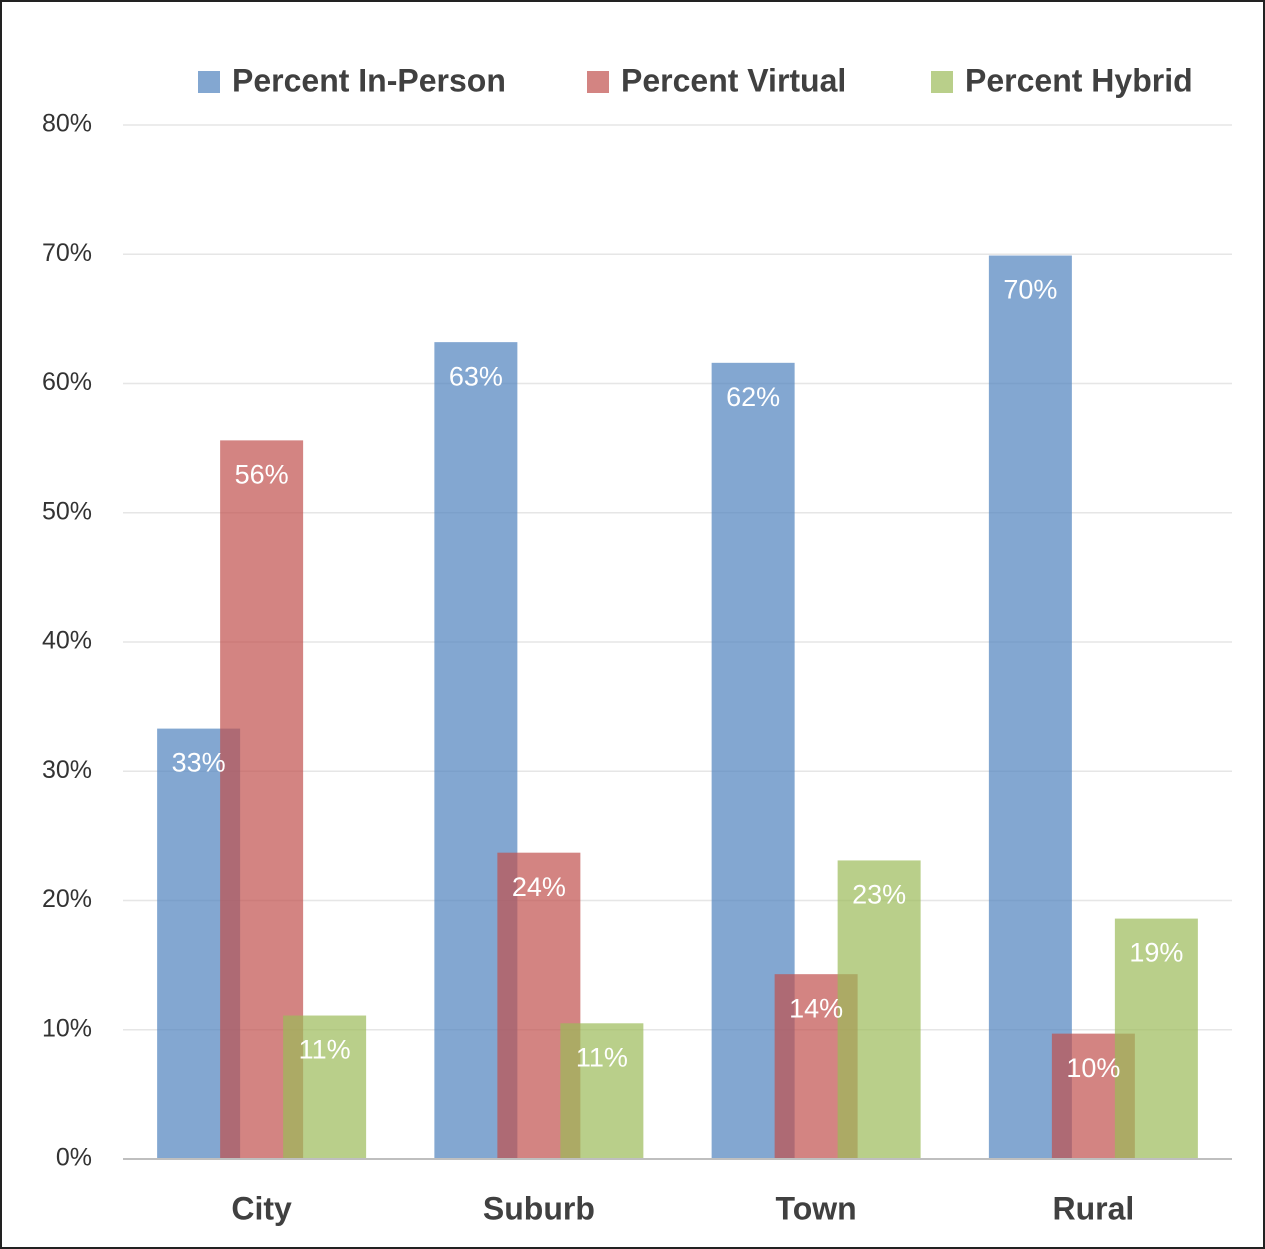 Image resolution: width=1265 pixels, height=1249 pixels. Describe the element at coordinates (753, 397) in the screenshot. I see `data-label: 62%` at that location.